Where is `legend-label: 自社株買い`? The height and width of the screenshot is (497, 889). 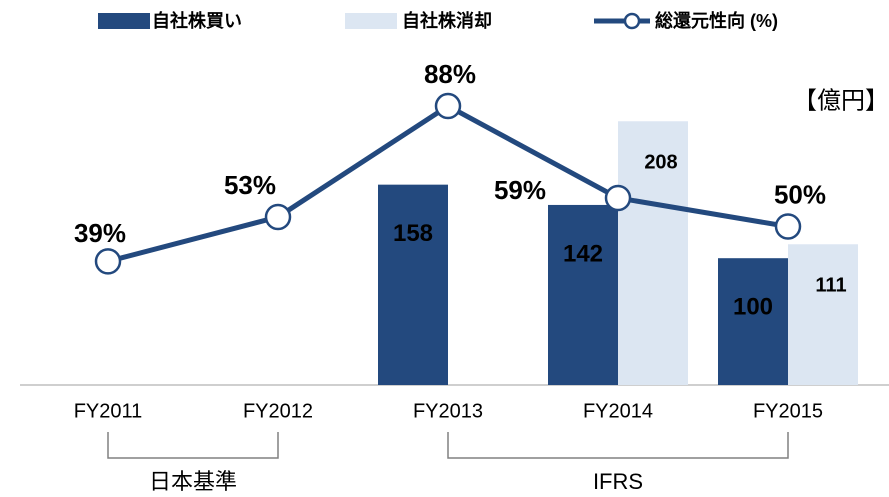
legend-label: 自社株買い is located at coordinates (197, 20).